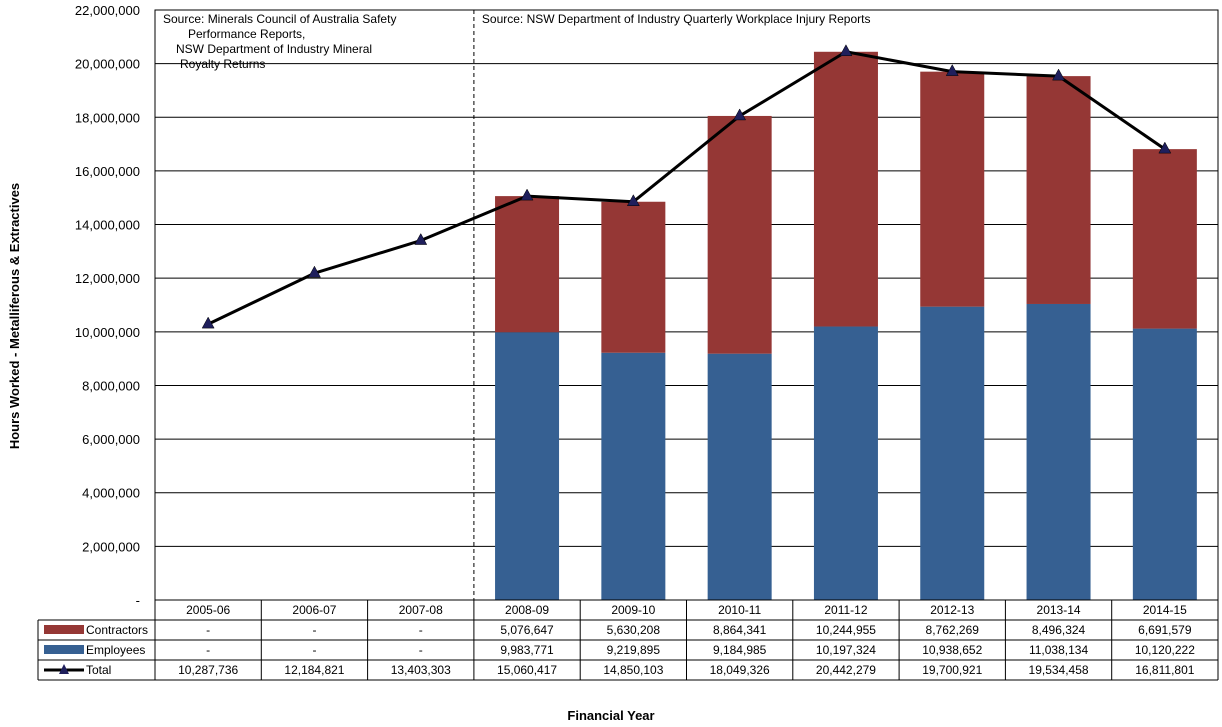 This screenshot has width=1222, height=727. I want to click on table-cell: 12,184,821, so click(314, 670).